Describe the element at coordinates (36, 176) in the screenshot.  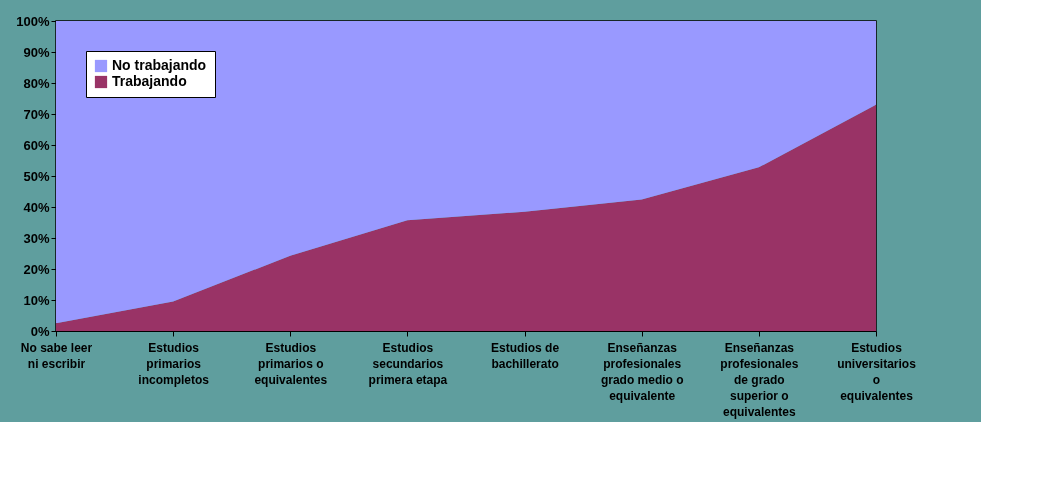
I see `y-tick-label: 50%` at that location.